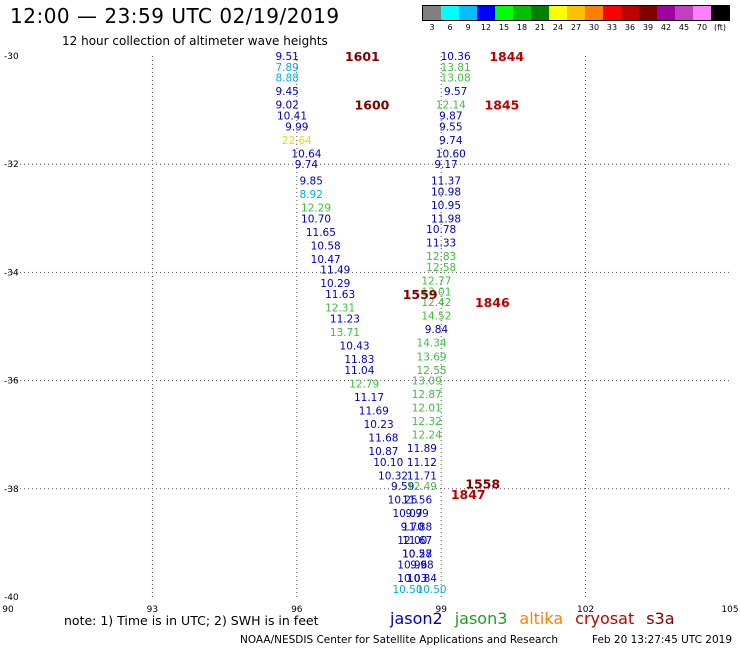  What do you see at coordinates (311, 181) in the screenshot?
I see `wave-height-label: 9.85` at bounding box center [311, 181].